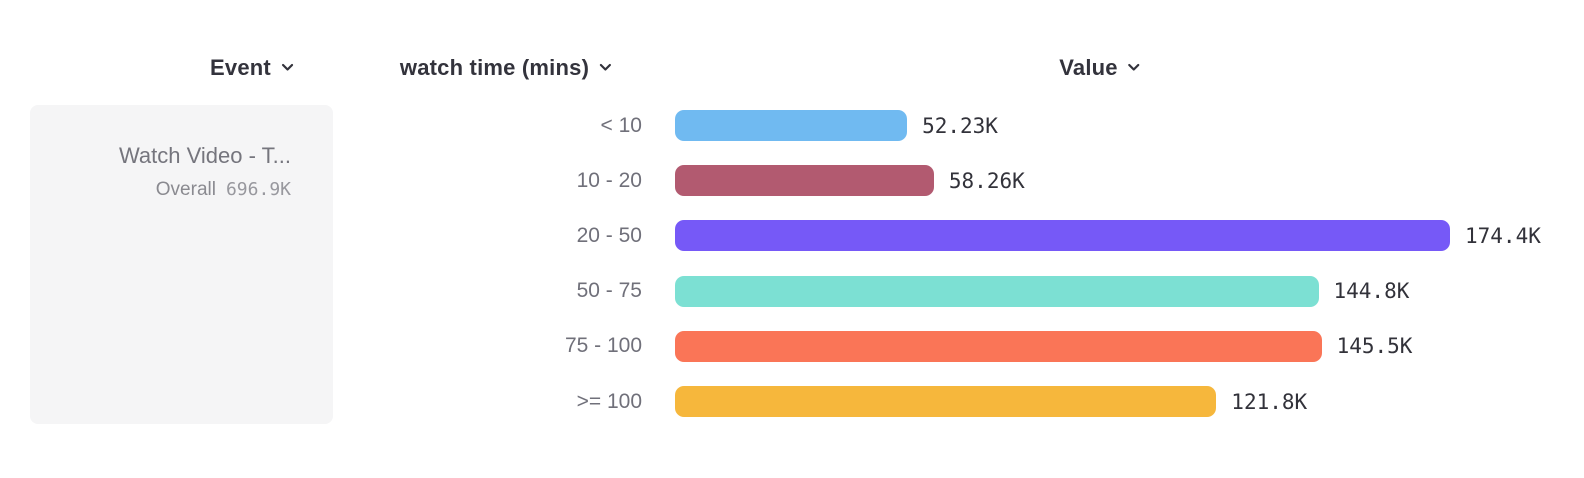  What do you see at coordinates (1503, 235) in the screenshot?
I see `bar-value-label: 174.4K` at bounding box center [1503, 235].